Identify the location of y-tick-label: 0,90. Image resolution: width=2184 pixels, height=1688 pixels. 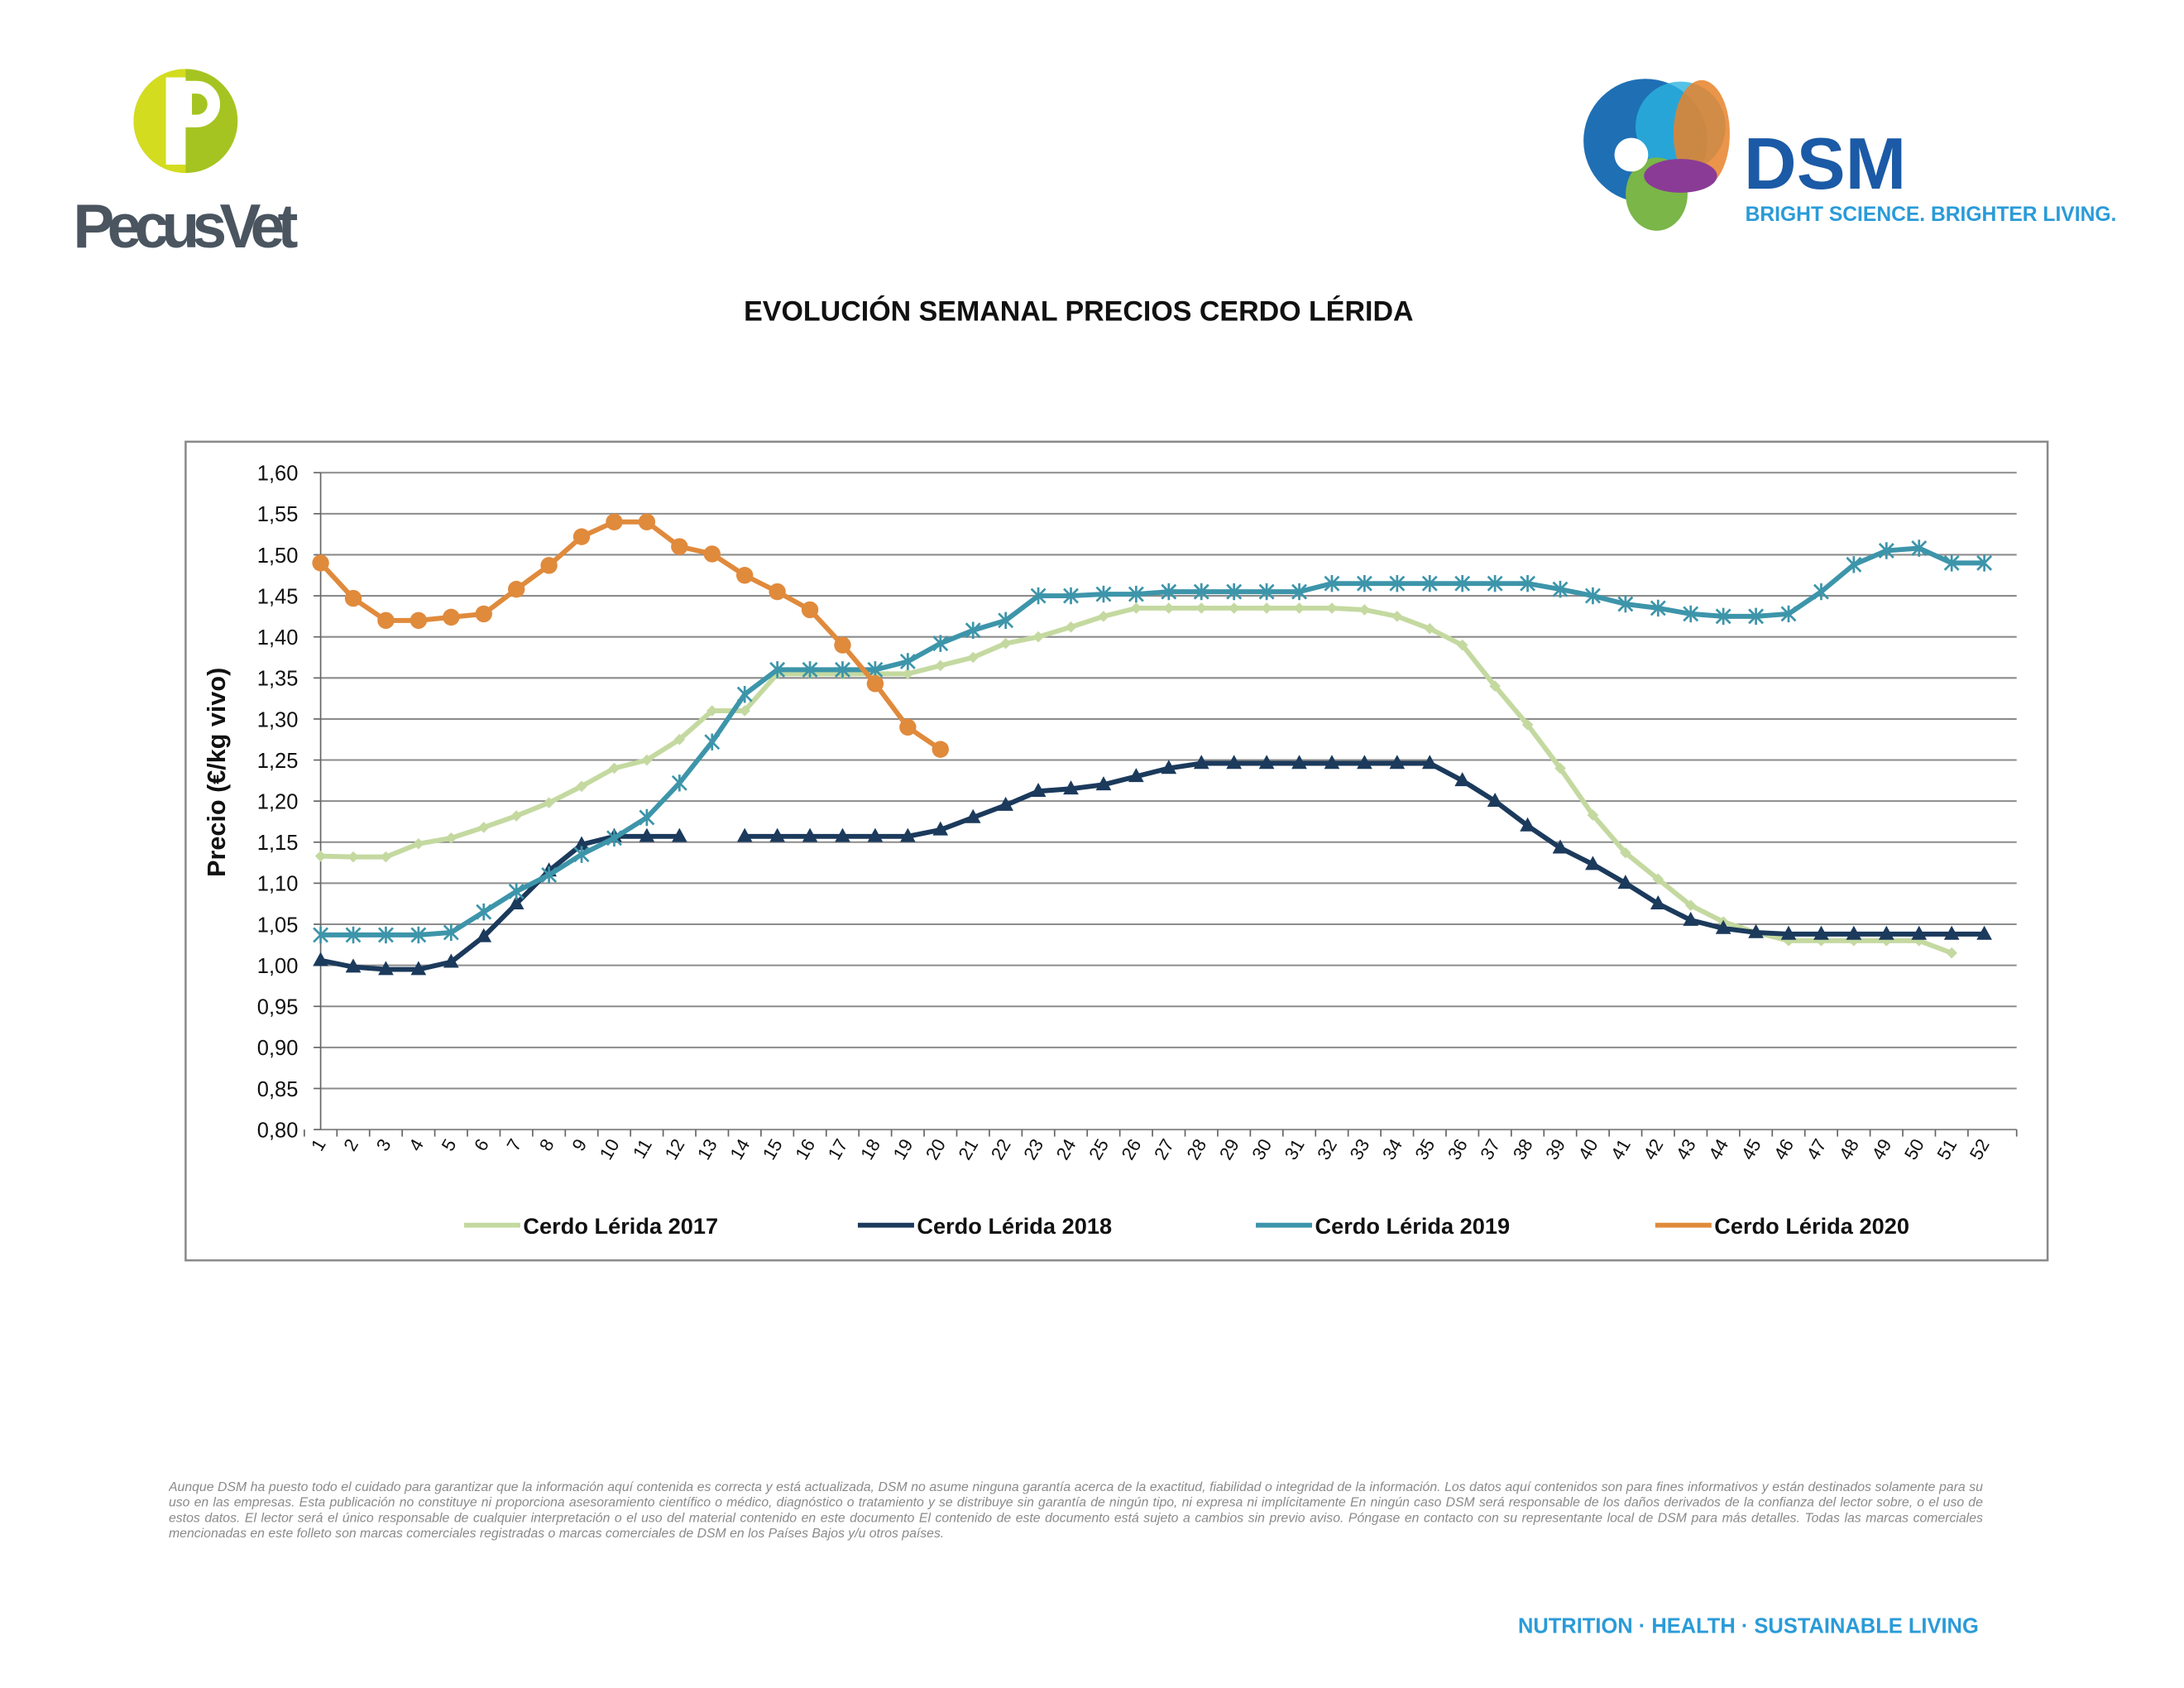
(278, 1048).